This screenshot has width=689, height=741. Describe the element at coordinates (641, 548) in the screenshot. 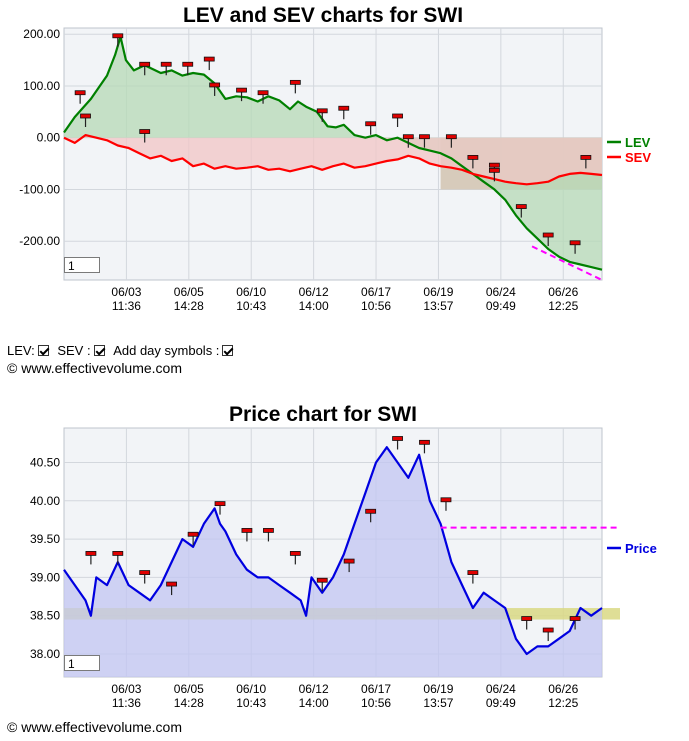

I see `legend-label-price: Price` at that location.